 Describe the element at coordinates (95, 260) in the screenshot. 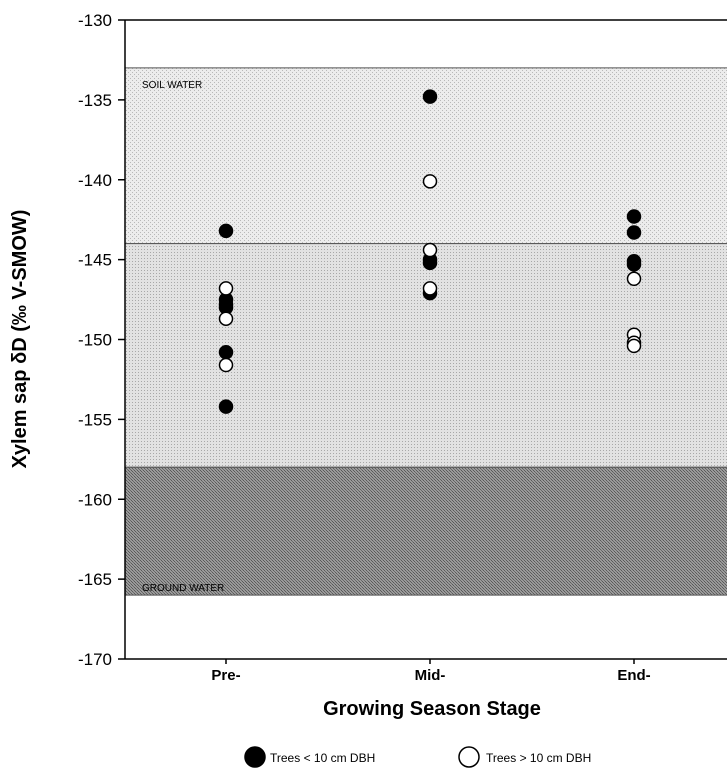

I see `y-tick-label: -145` at that location.